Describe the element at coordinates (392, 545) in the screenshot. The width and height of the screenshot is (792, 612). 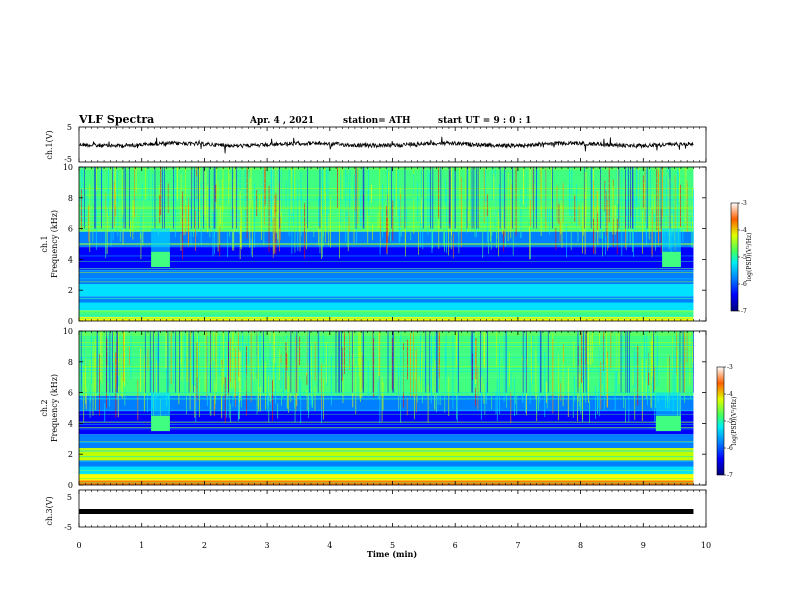
I see `xtick-label: 5` at that location.